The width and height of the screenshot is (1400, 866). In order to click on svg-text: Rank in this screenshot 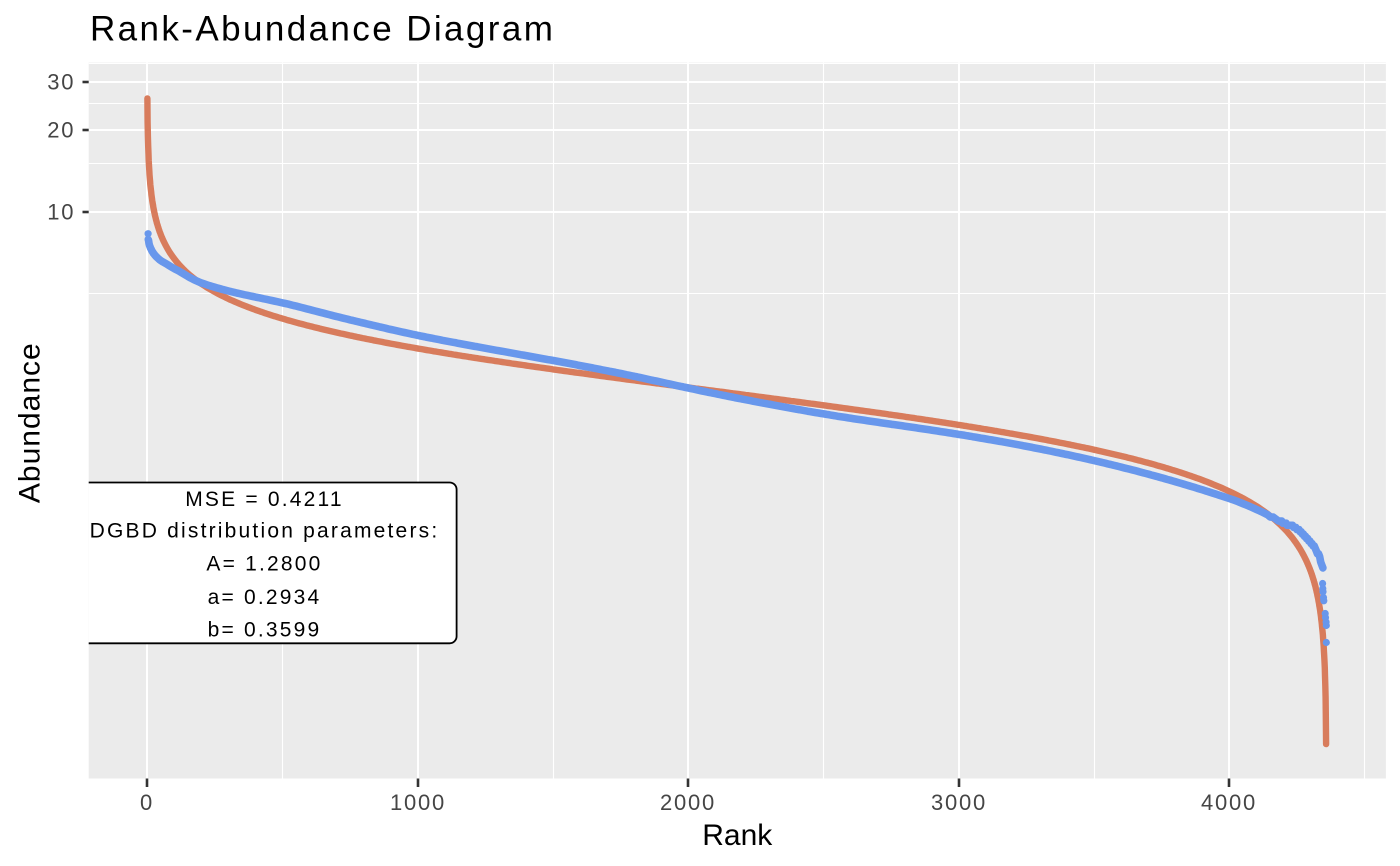, I will do `click(737, 835)`.